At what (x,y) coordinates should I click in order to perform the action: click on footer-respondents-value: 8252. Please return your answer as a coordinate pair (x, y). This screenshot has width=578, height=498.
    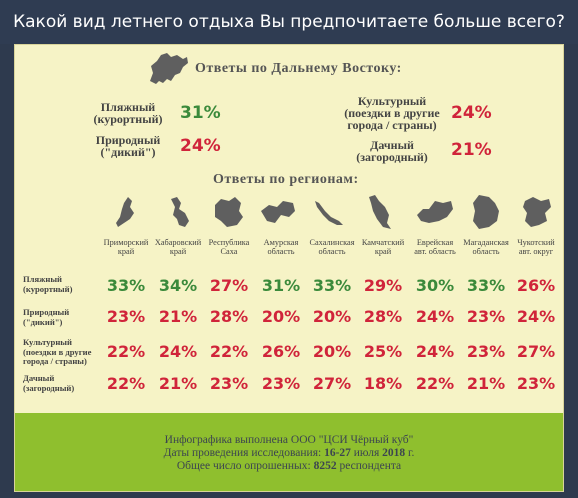
    Looking at the image, I should click on (325, 466).